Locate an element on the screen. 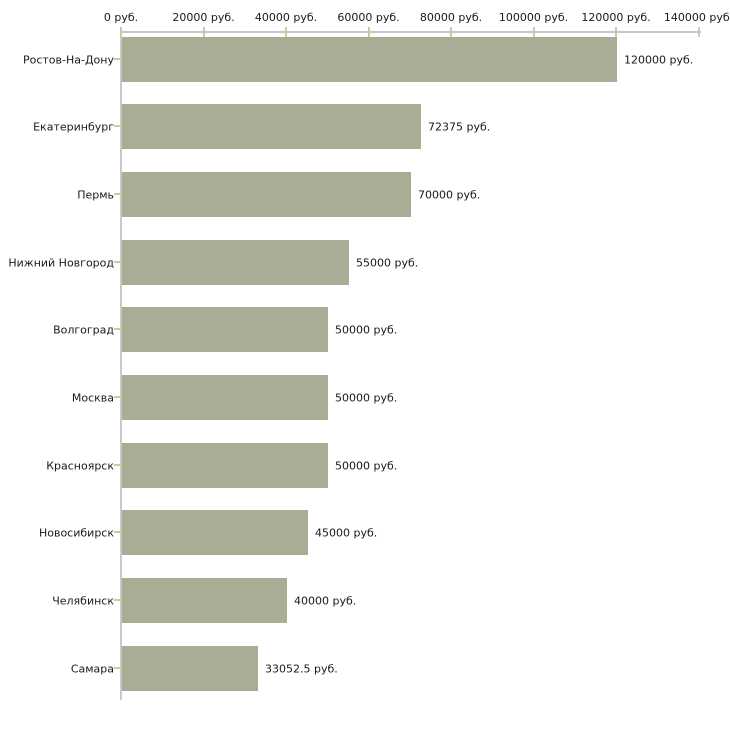  value-label: 72375 руб. is located at coordinates (459, 126).